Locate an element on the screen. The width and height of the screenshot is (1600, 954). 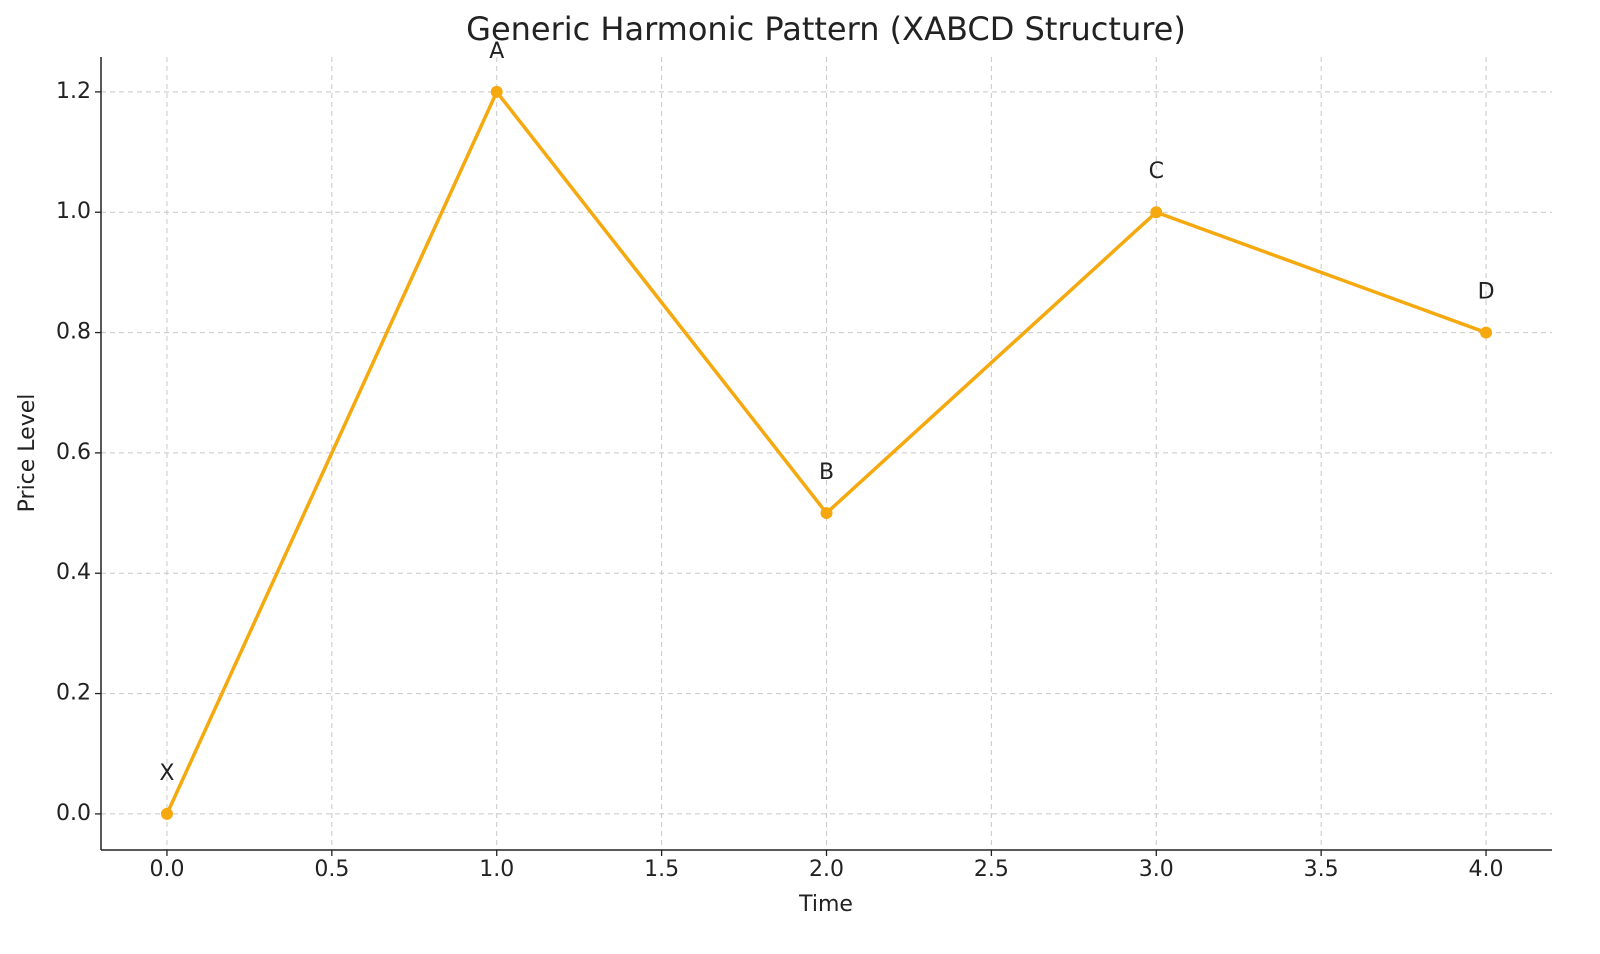
x-tick-label: 0.0 is located at coordinates (166, 869).